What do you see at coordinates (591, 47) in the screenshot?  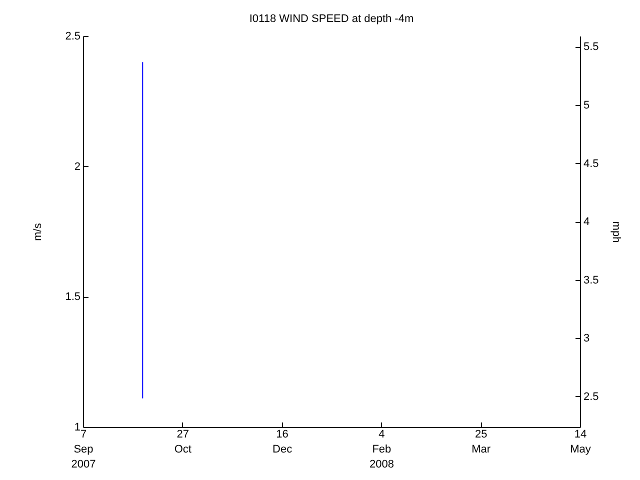 I see `y2-tick-label: 5.5` at bounding box center [591, 47].